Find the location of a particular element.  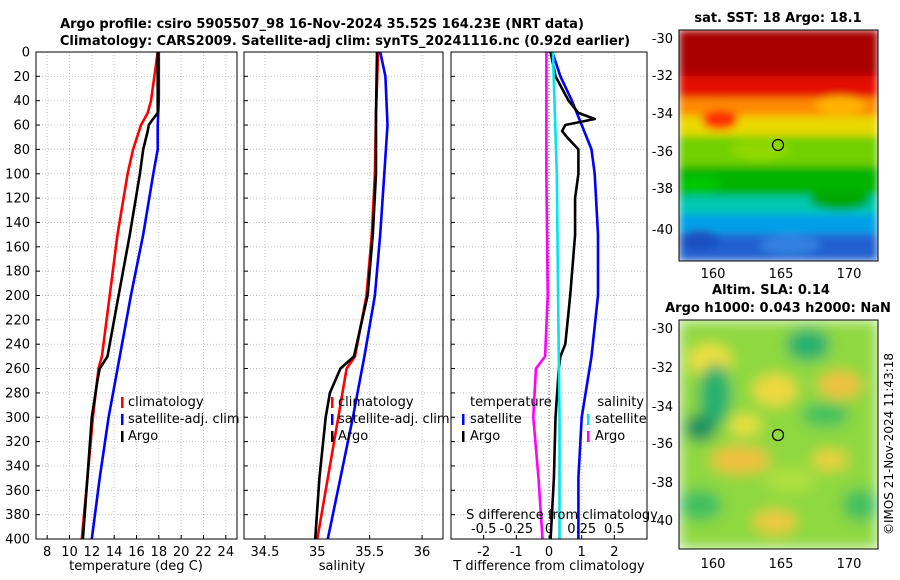

sla-xtick-label: 165 is located at coordinates (781, 564).